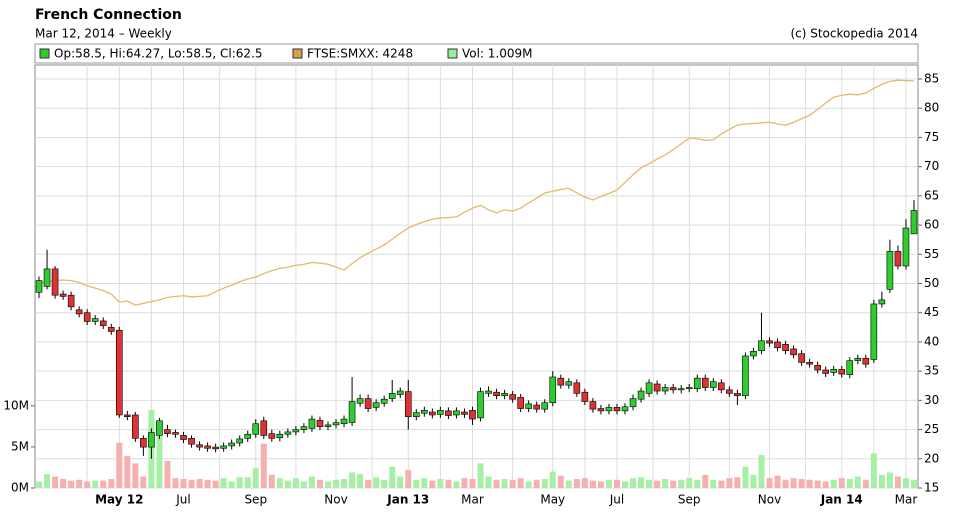  I want to click on legend-box, so click(476, 53).